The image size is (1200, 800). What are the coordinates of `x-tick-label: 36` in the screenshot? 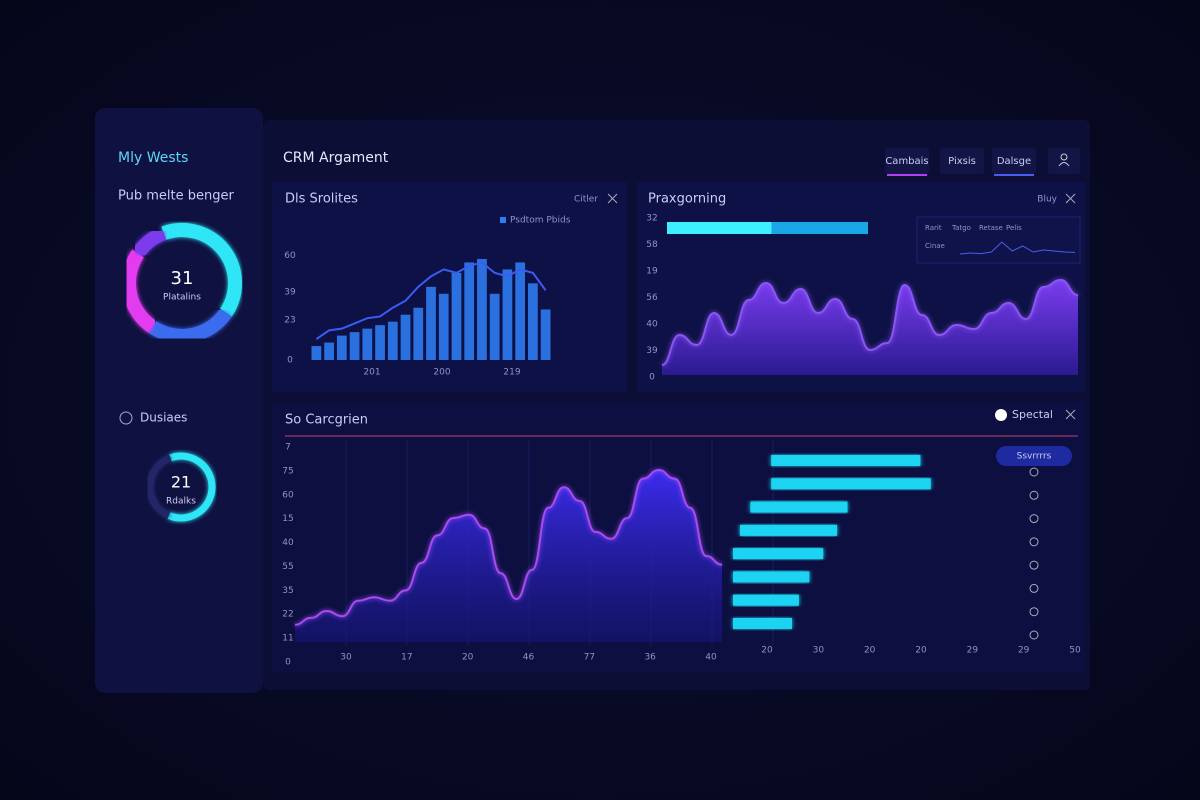 It's located at (650, 658).